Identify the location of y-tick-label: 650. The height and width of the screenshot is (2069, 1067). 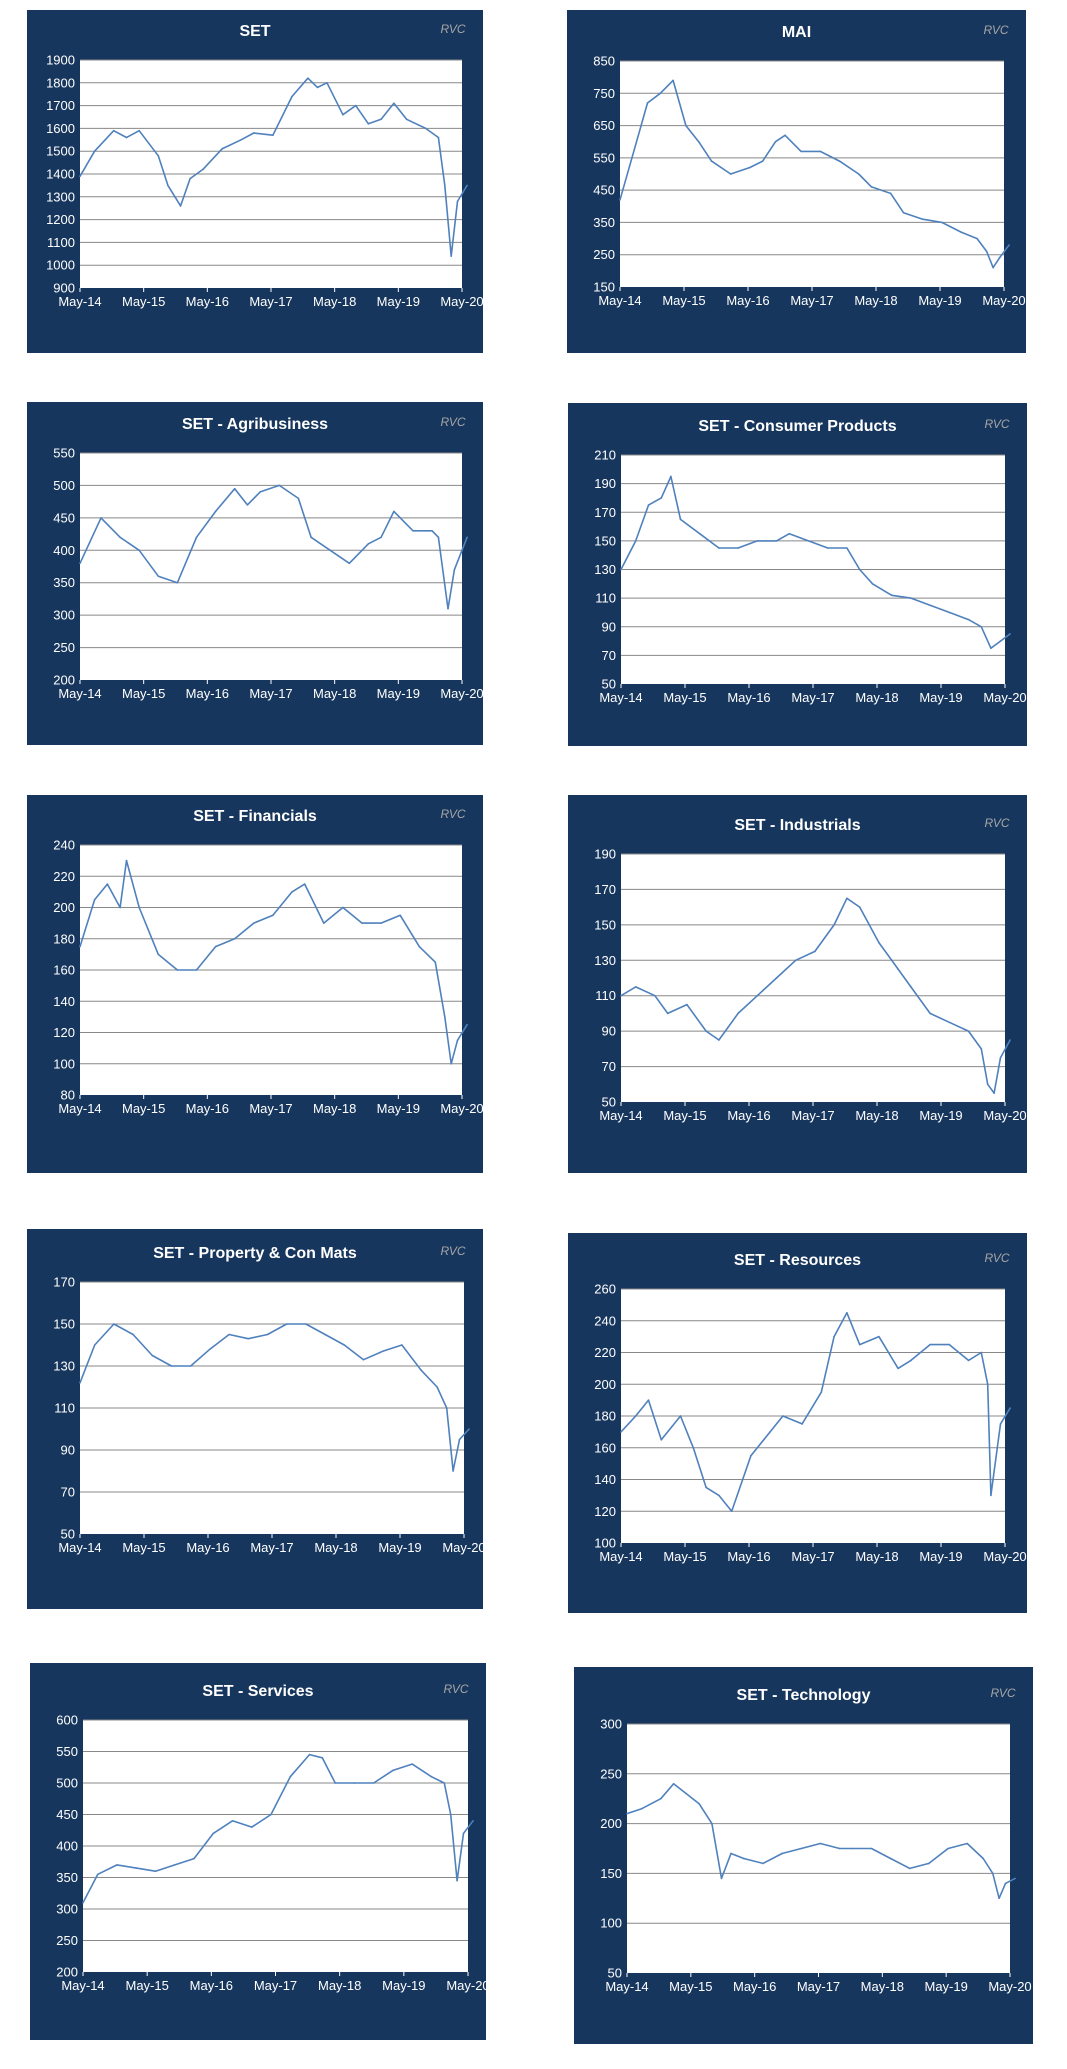
(604, 125).